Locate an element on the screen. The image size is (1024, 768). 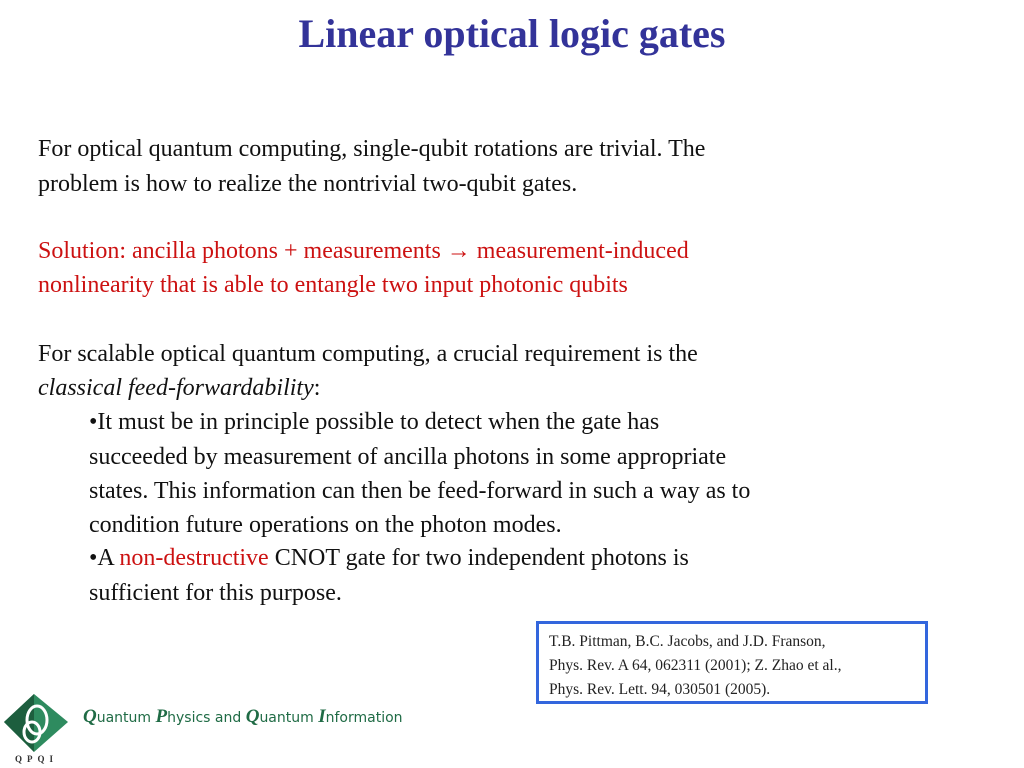
logo-abbrev: QPQI is located at coordinates (37, 759).